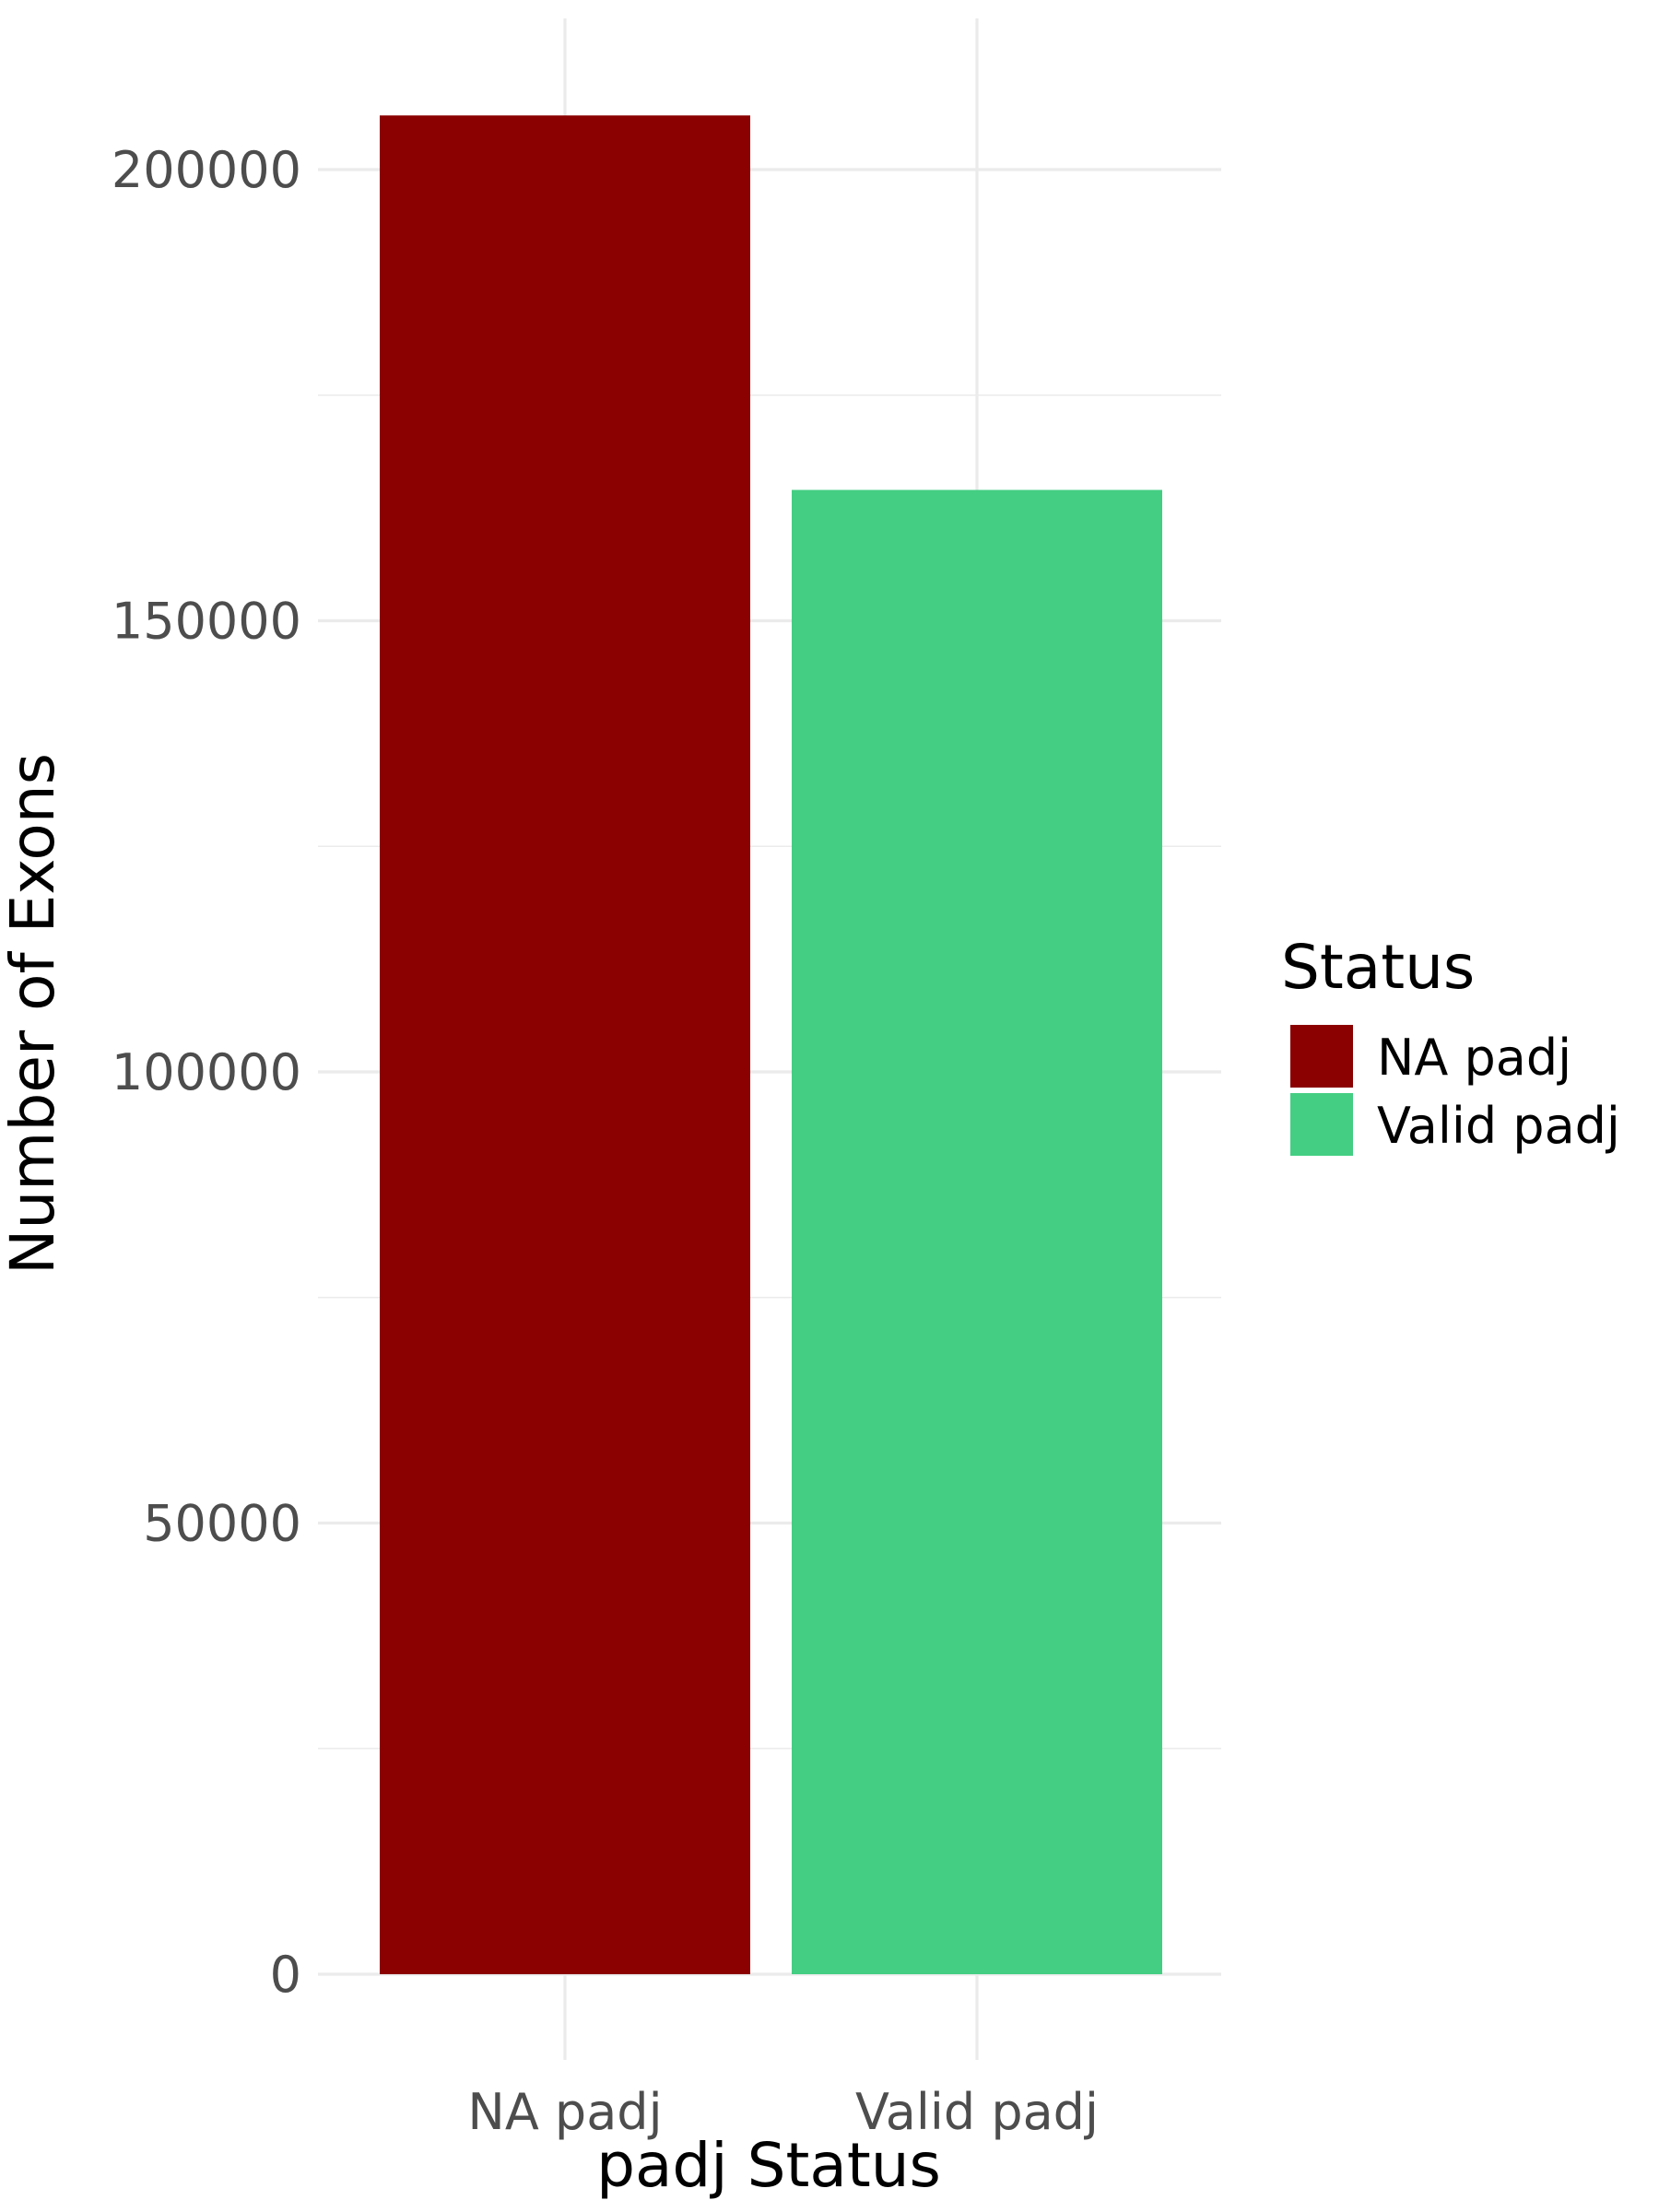  What do you see at coordinates (564, 2112) in the screenshot?
I see `x-tick-label: NA padj` at bounding box center [564, 2112].